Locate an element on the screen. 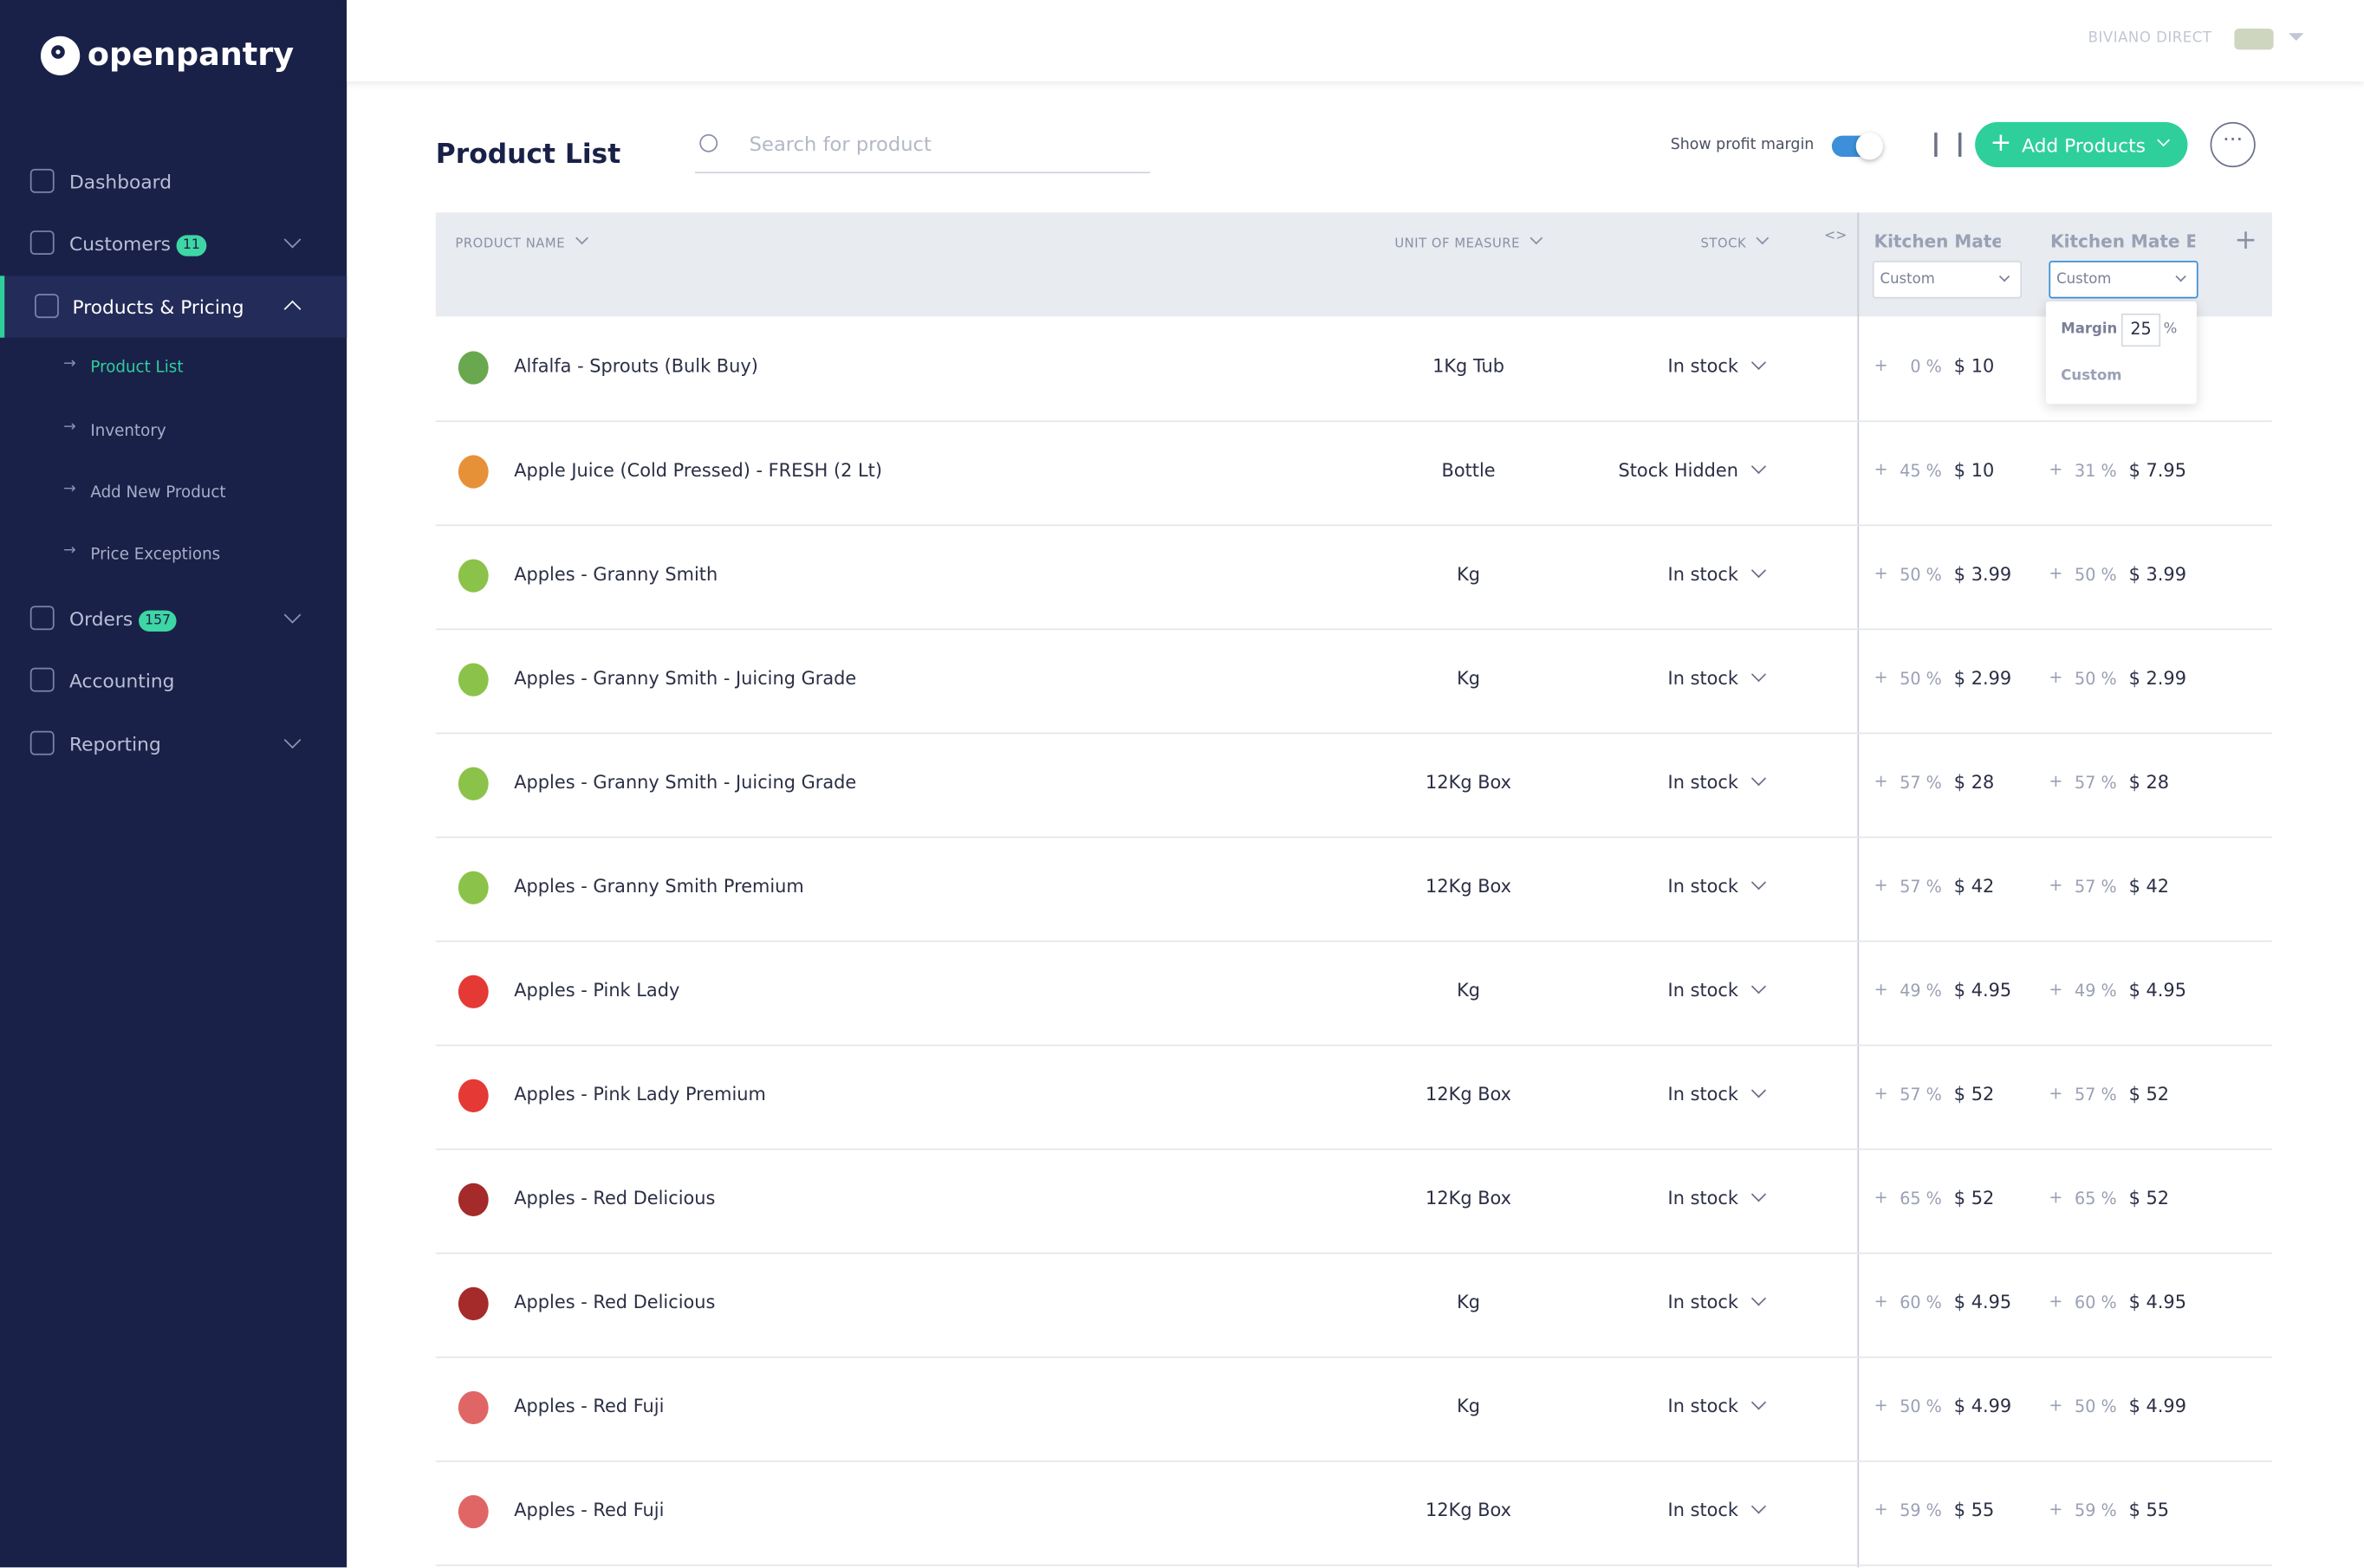 This screenshot has height=1568, width=2364. add-column: + is located at coordinates (2245, 240).